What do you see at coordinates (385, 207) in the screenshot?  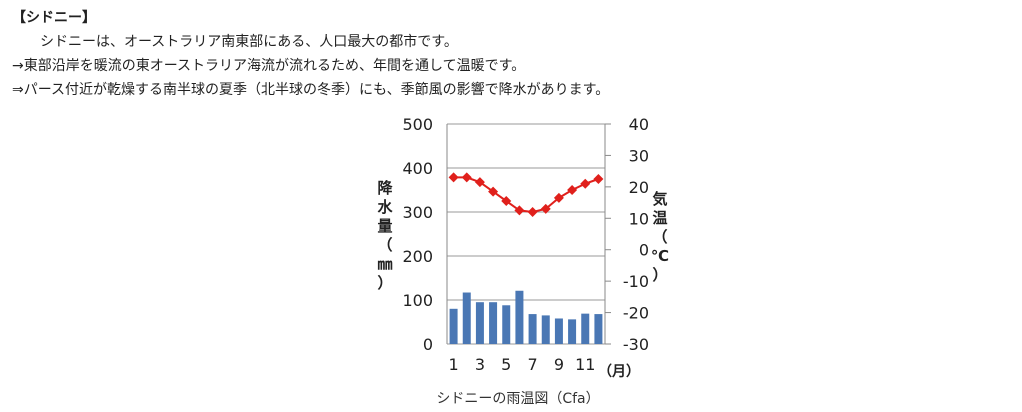 I see `left-axis-label-char: 水` at bounding box center [385, 207].